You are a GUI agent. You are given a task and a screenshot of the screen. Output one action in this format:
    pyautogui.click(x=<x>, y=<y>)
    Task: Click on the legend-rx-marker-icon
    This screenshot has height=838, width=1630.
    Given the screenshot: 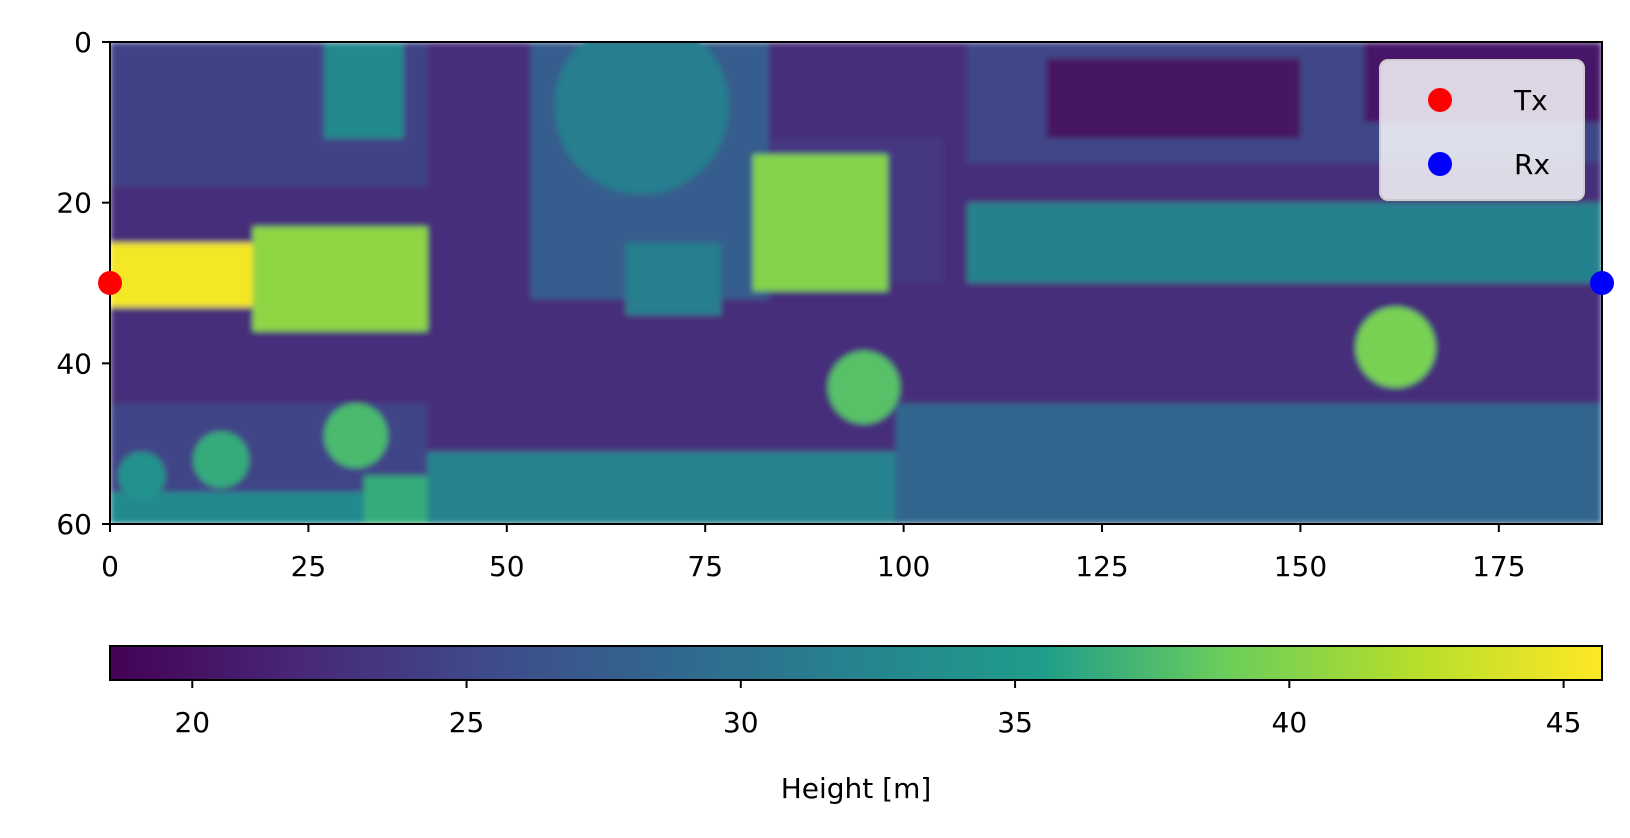 What is the action you would take?
    pyautogui.click(x=1440, y=164)
    